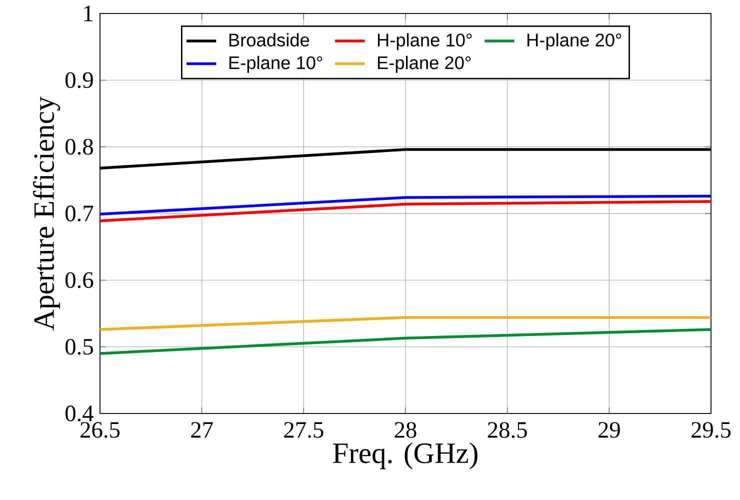 The image size is (740, 500). I want to click on y-tick-label: 0.8, so click(79, 146).